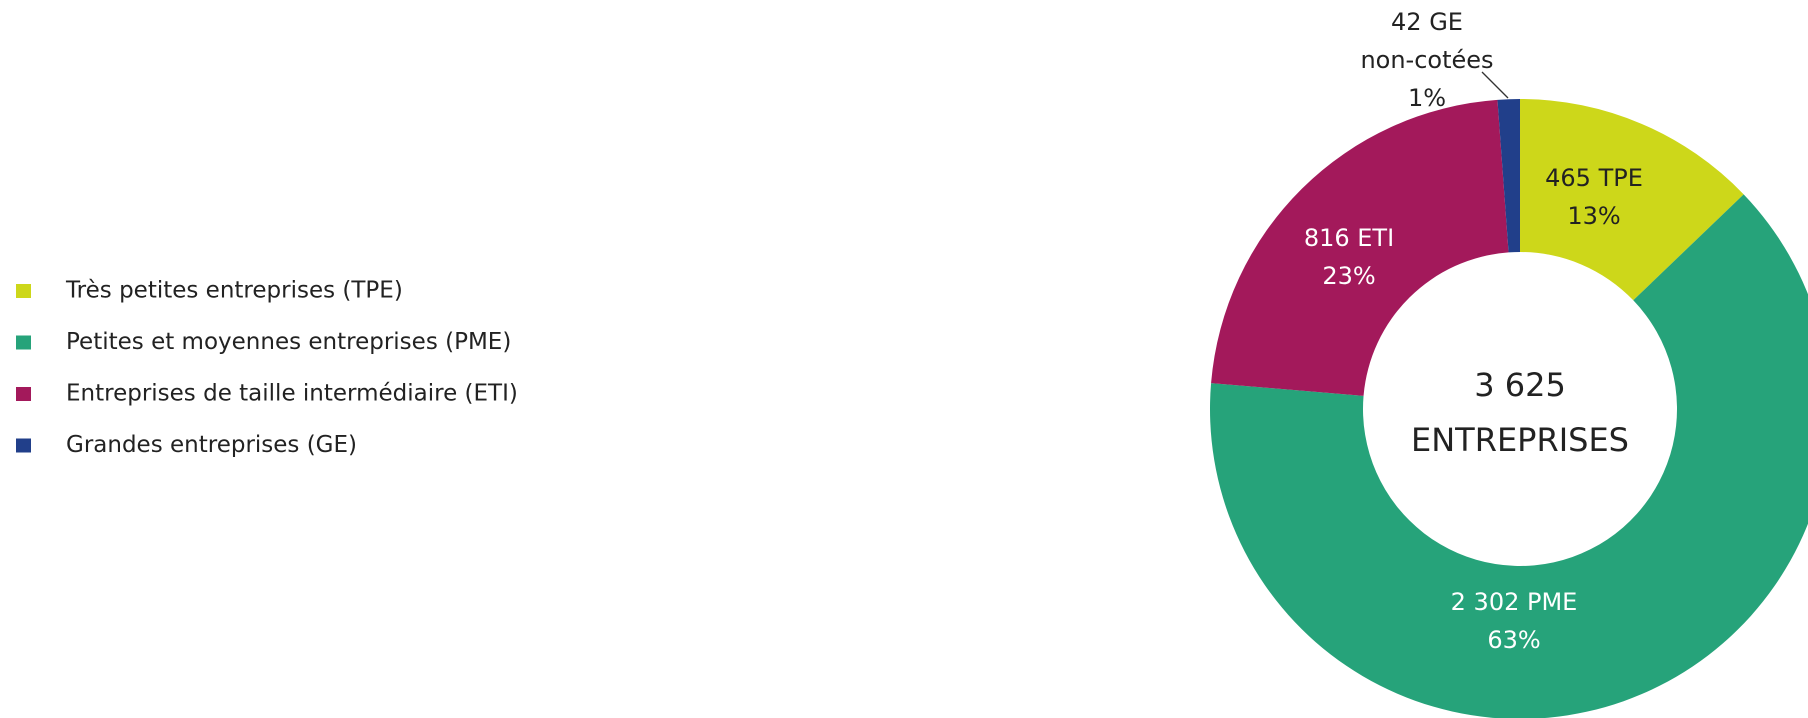  What do you see at coordinates (1593, 216) in the screenshot?
I see `percentage-label: 13%` at bounding box center [1593, 216].